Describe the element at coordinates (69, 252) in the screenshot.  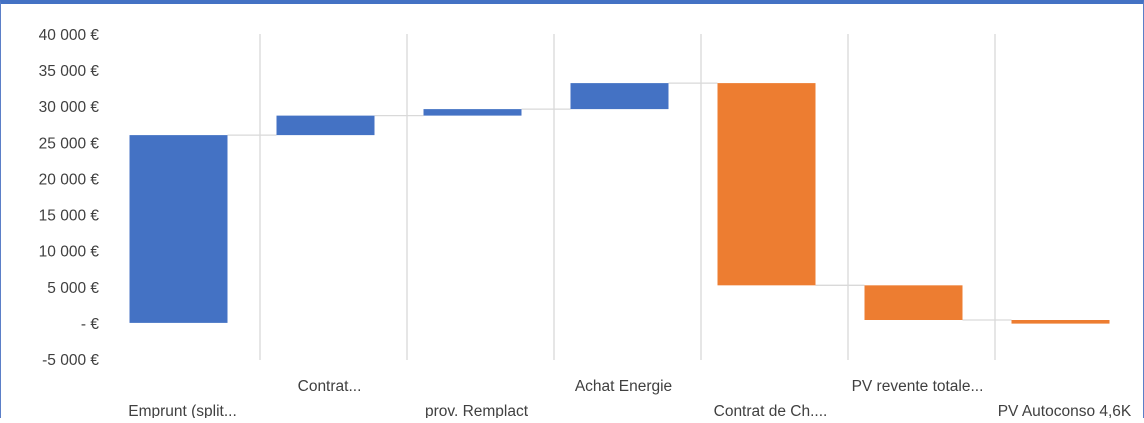
I see `y-tick-label: 10 000 €` at that location.